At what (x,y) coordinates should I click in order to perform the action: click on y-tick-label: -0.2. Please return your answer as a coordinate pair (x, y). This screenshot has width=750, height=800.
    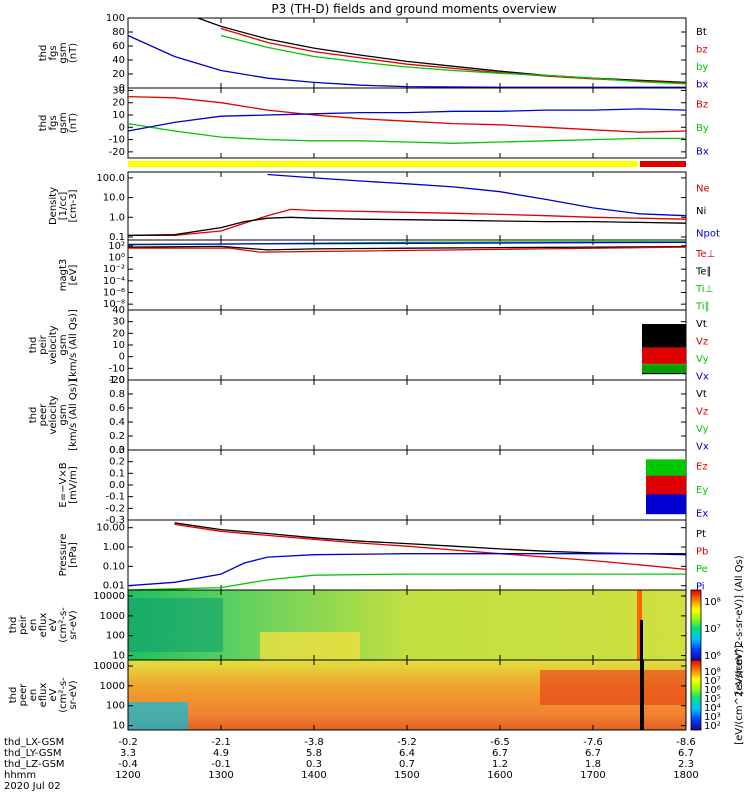
    Looking at the image, I should click on (115, 508).